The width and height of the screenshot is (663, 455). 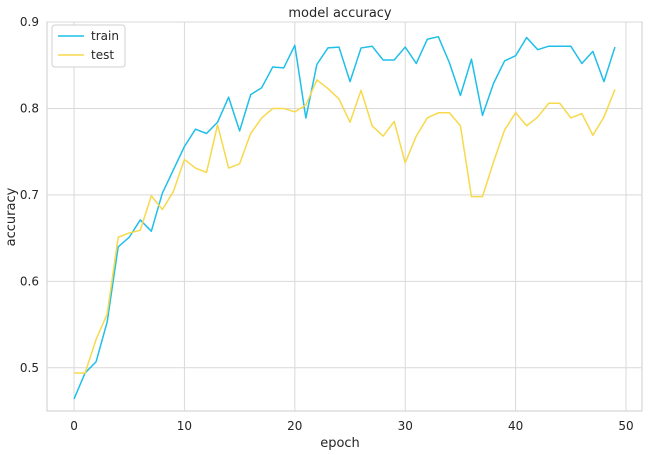 What do you see at coordinates (184, 426) in the screenshot?
I see `x-tick-label: 10` at bounding box center [184, 426].